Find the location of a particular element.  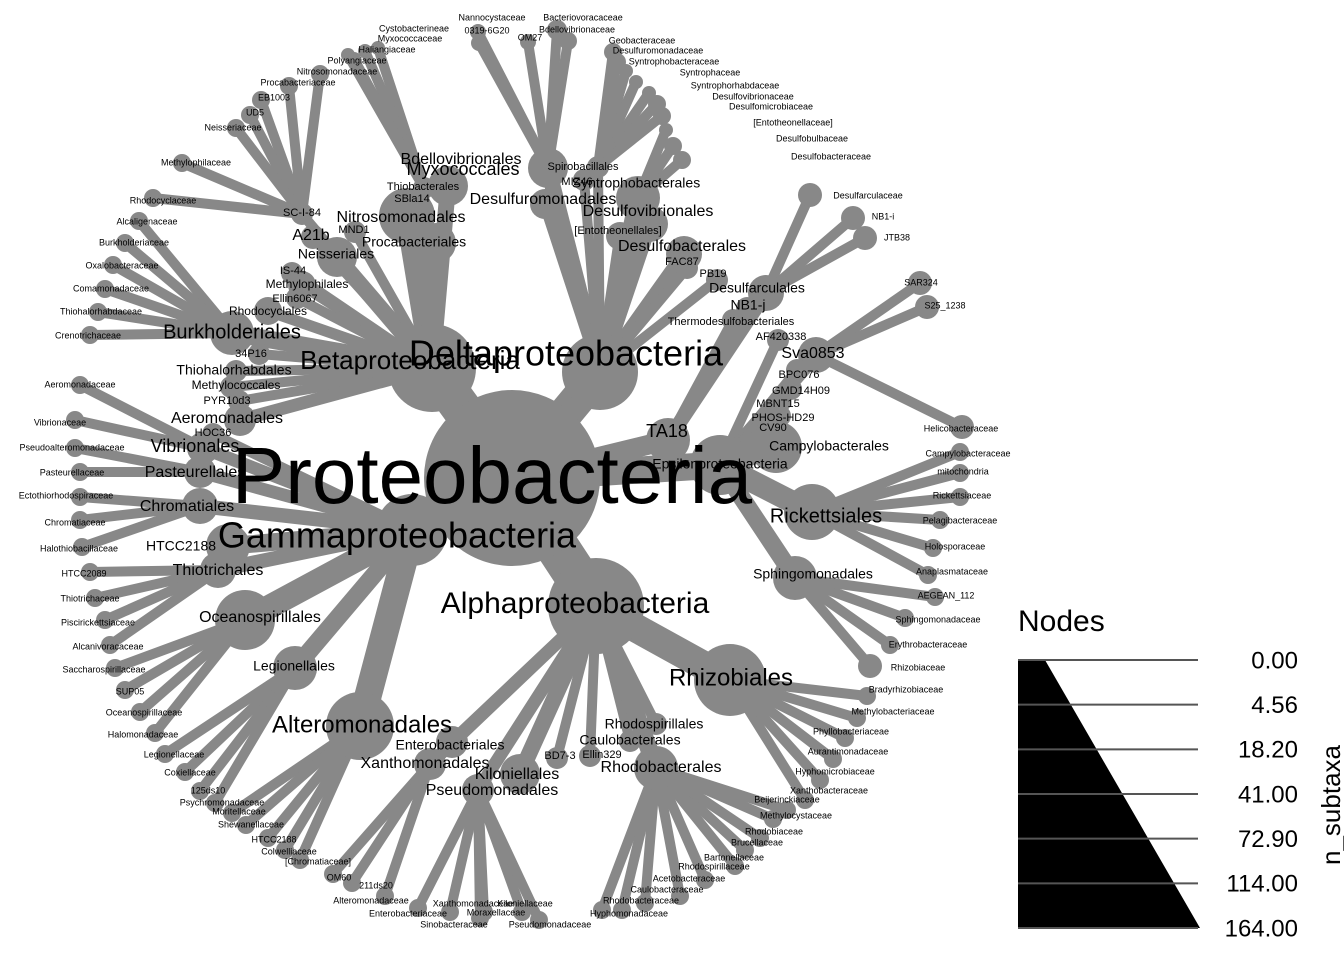

label-family-rhodospirillaceae: Rhodospirillaceae is located at coordinates (714, 866).